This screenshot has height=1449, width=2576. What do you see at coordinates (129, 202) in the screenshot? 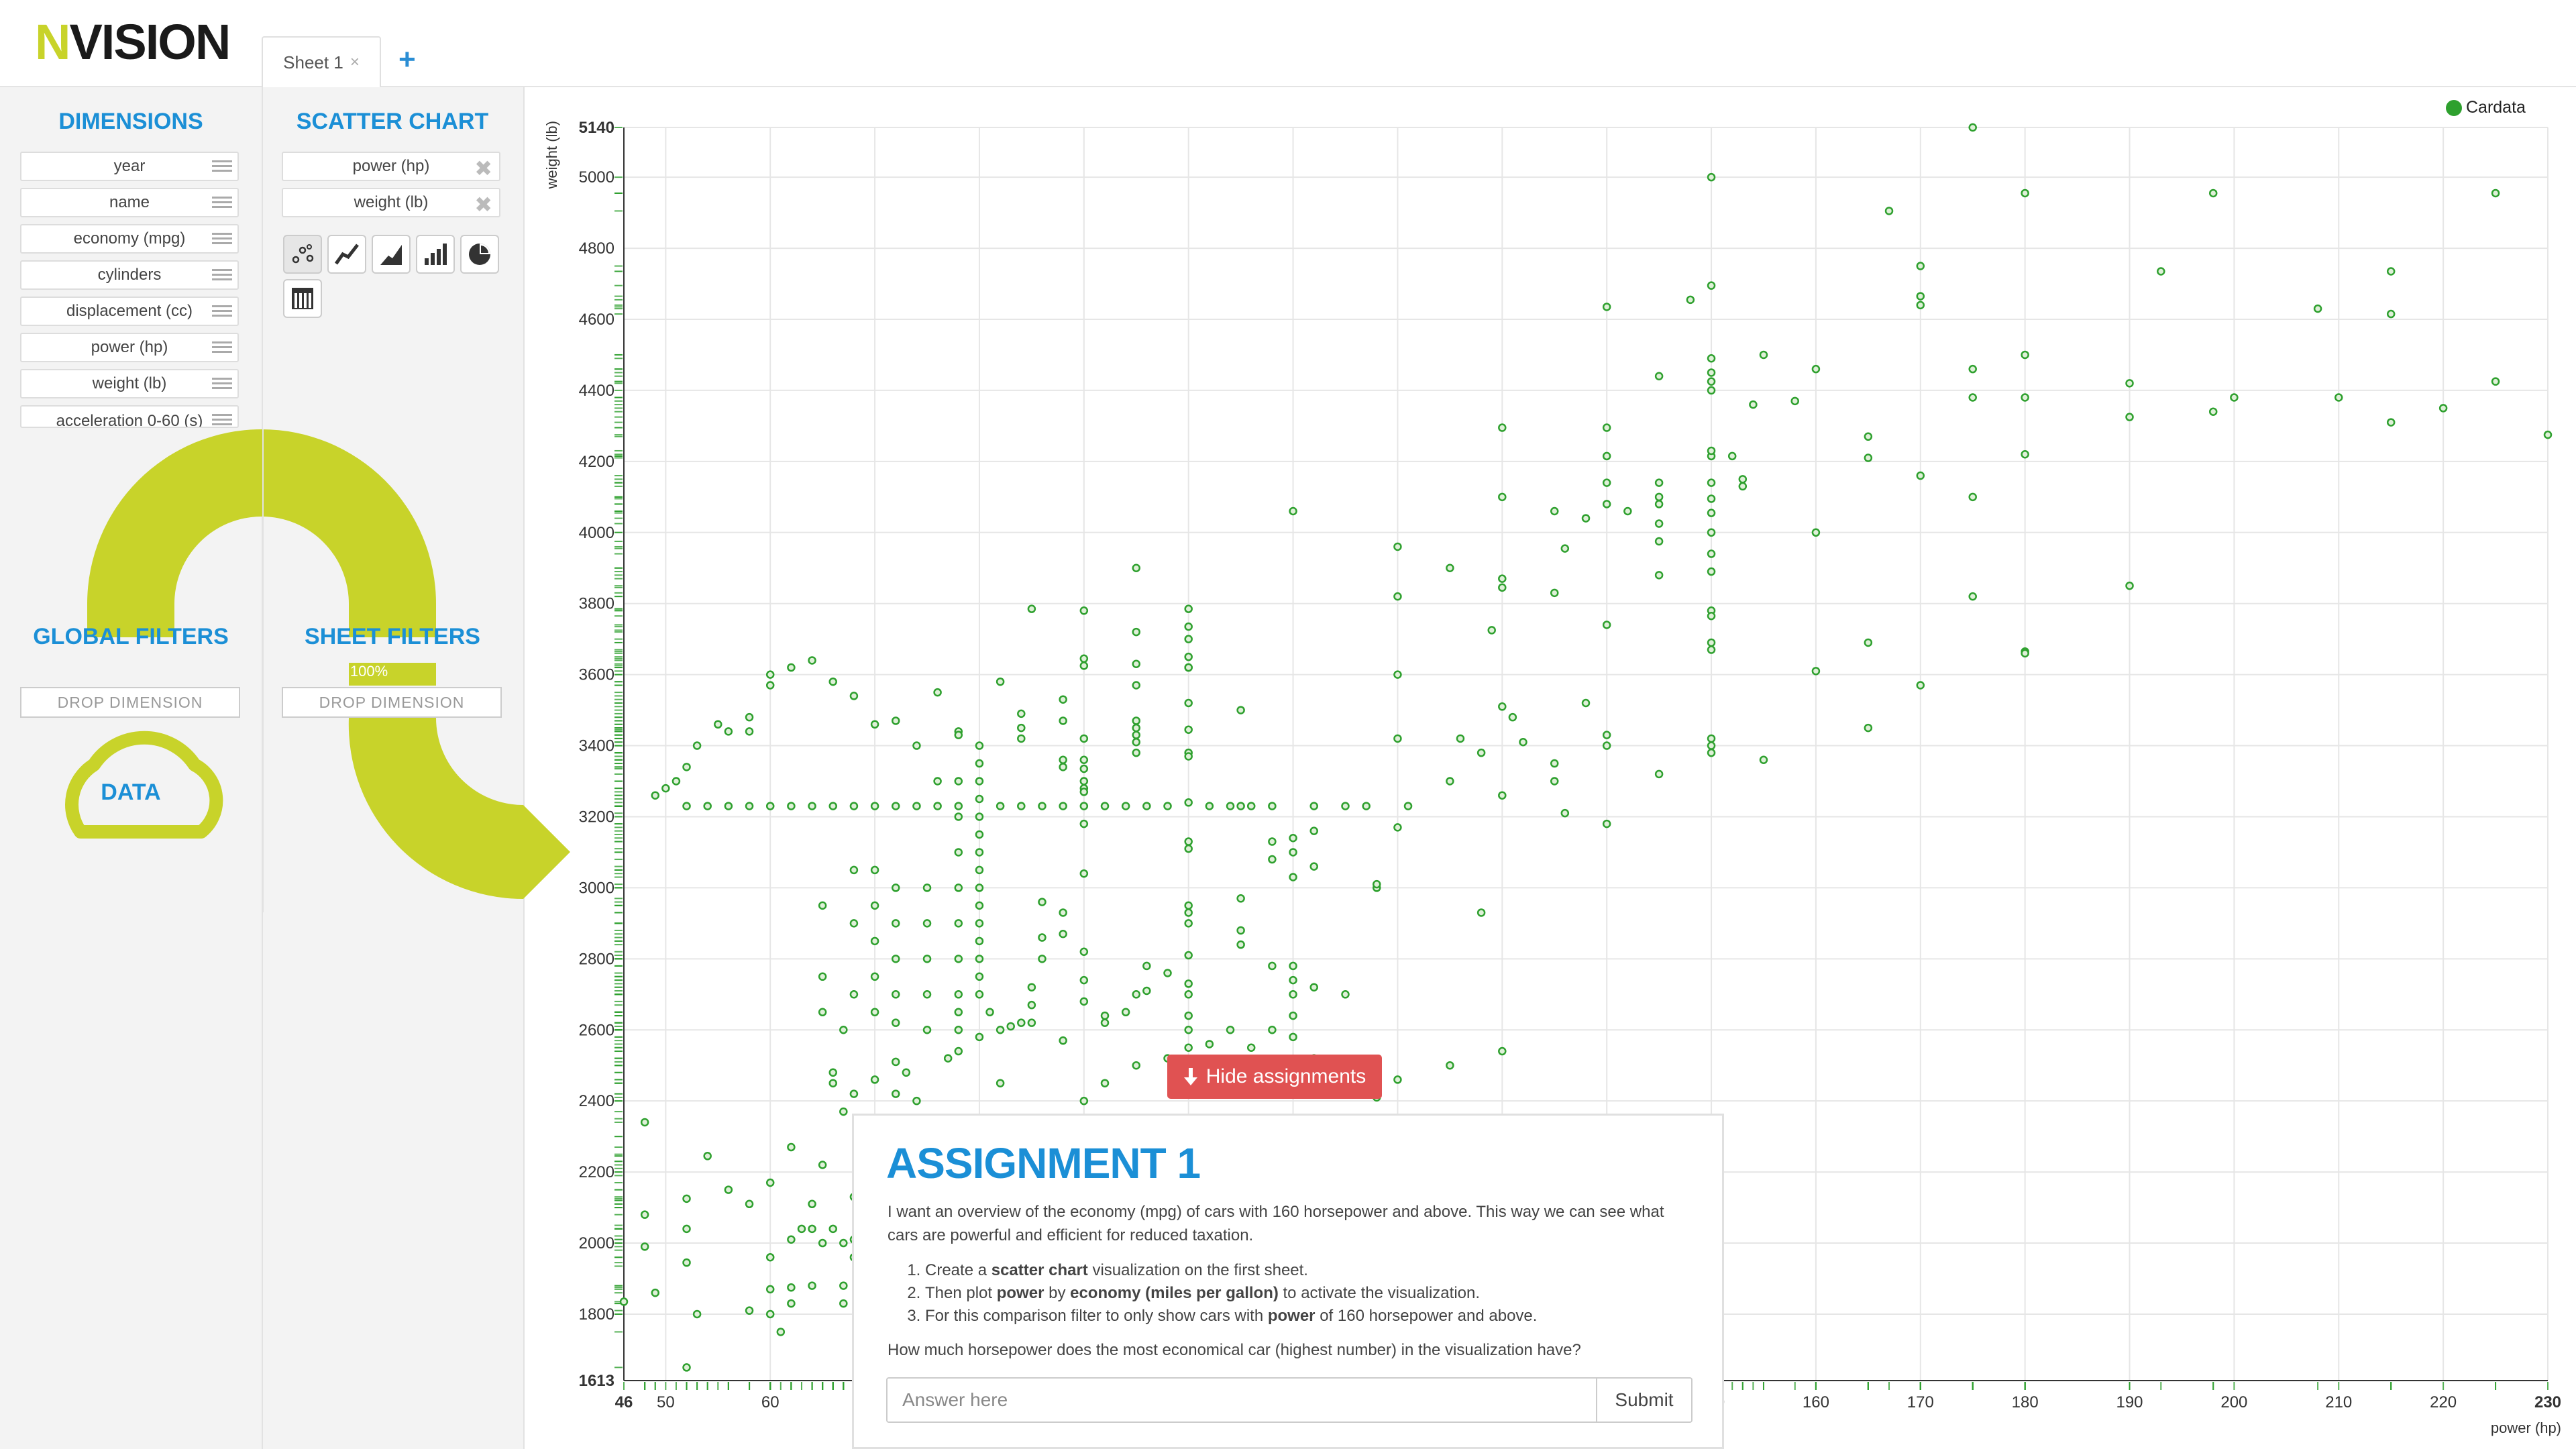
I see `dimension-name: name` at bounding box center [129, 202].